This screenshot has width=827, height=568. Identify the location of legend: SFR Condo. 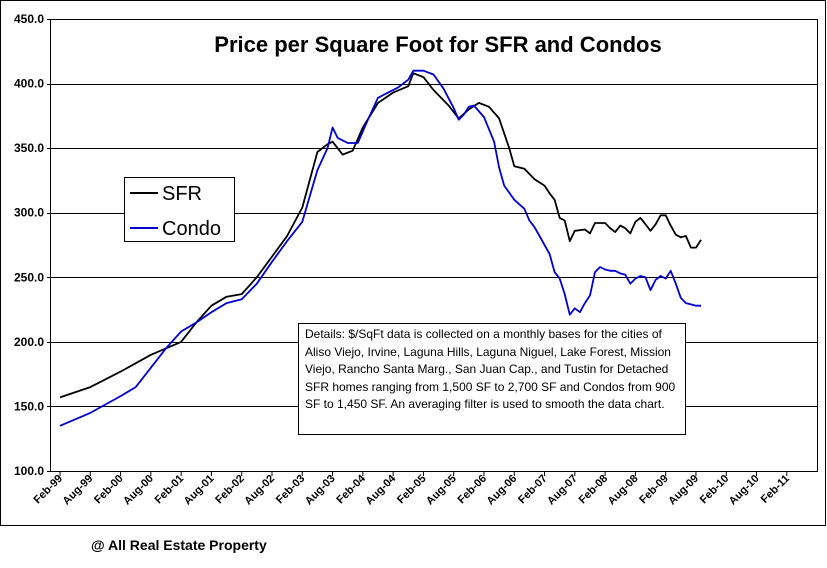
(179, 209).